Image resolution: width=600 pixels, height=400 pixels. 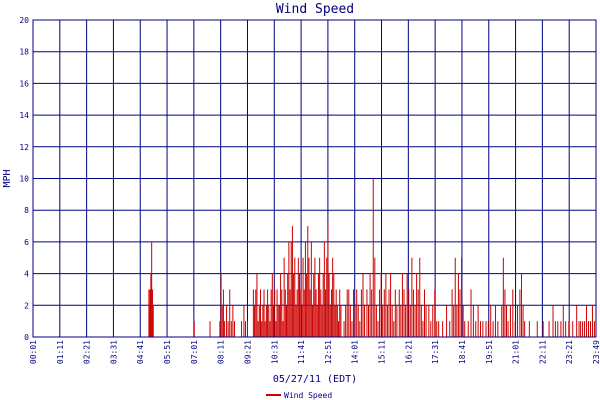 I want to click on y-tick-label: 14, so click(x=24, y=115).